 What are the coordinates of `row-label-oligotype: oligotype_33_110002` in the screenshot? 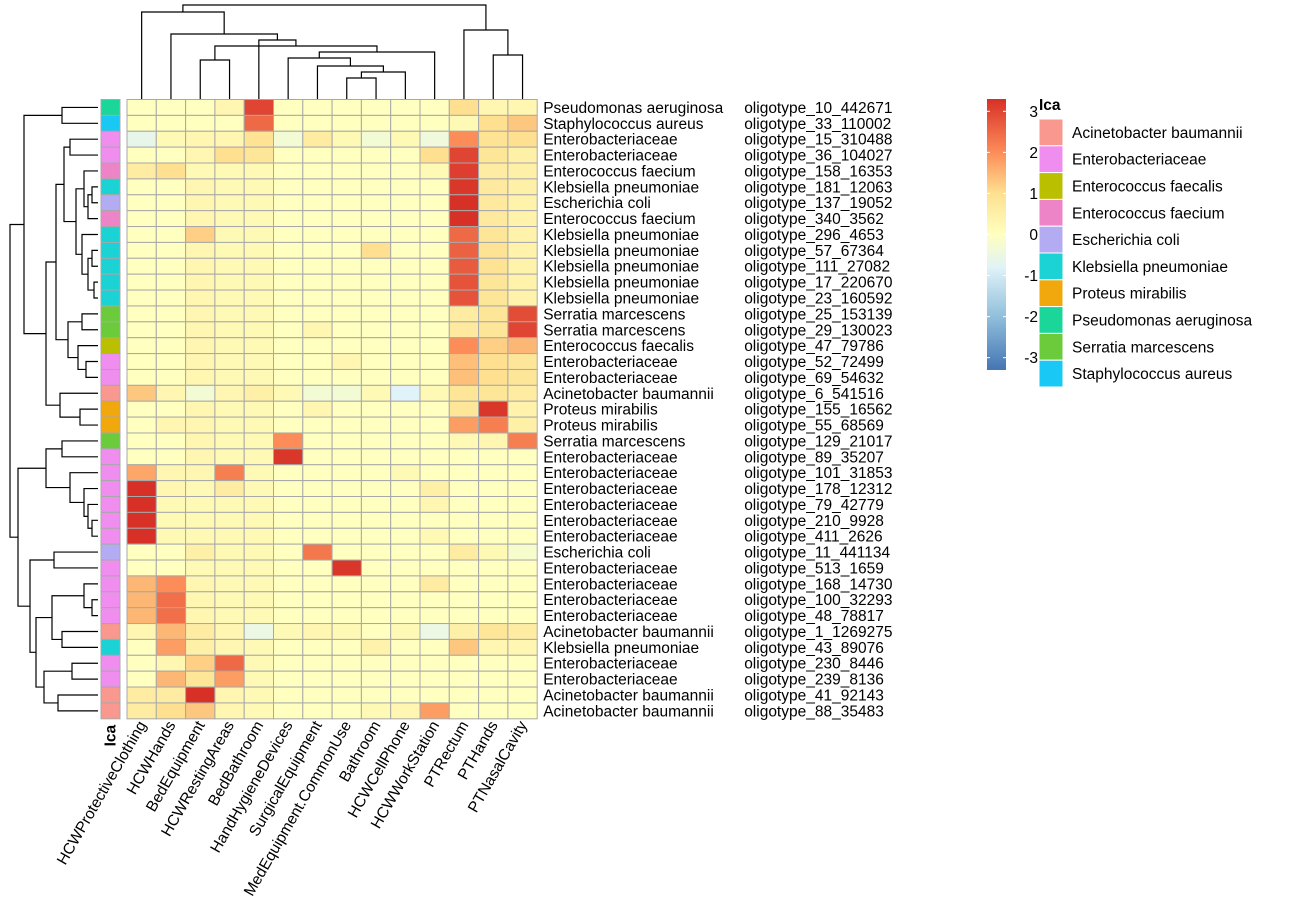 It's located at (817, 124).